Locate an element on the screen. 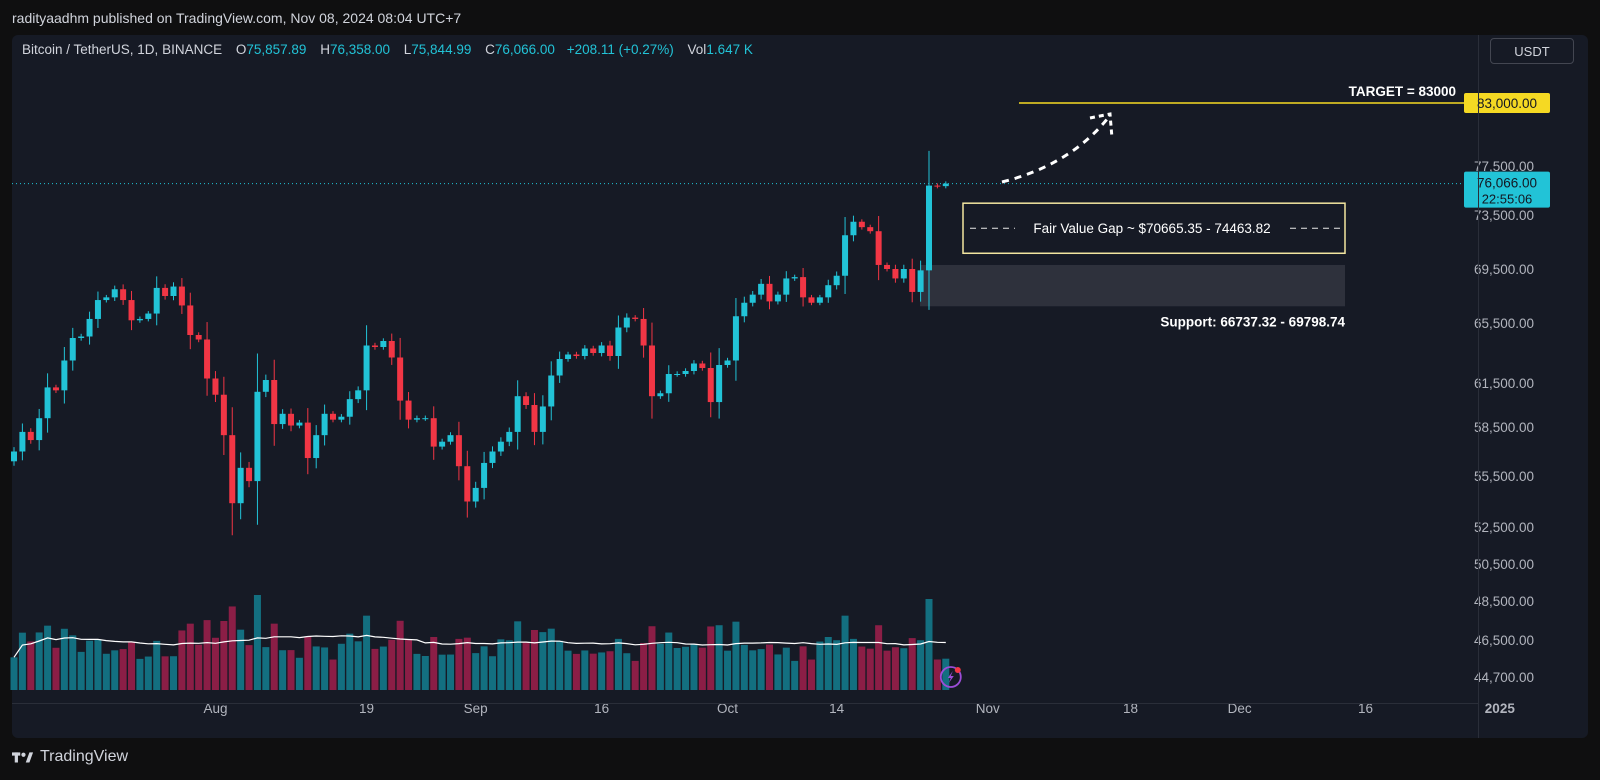 The height and width of the screenshot is (780, 1600). currency-button: USDT is located at coordinates (1532, 51).